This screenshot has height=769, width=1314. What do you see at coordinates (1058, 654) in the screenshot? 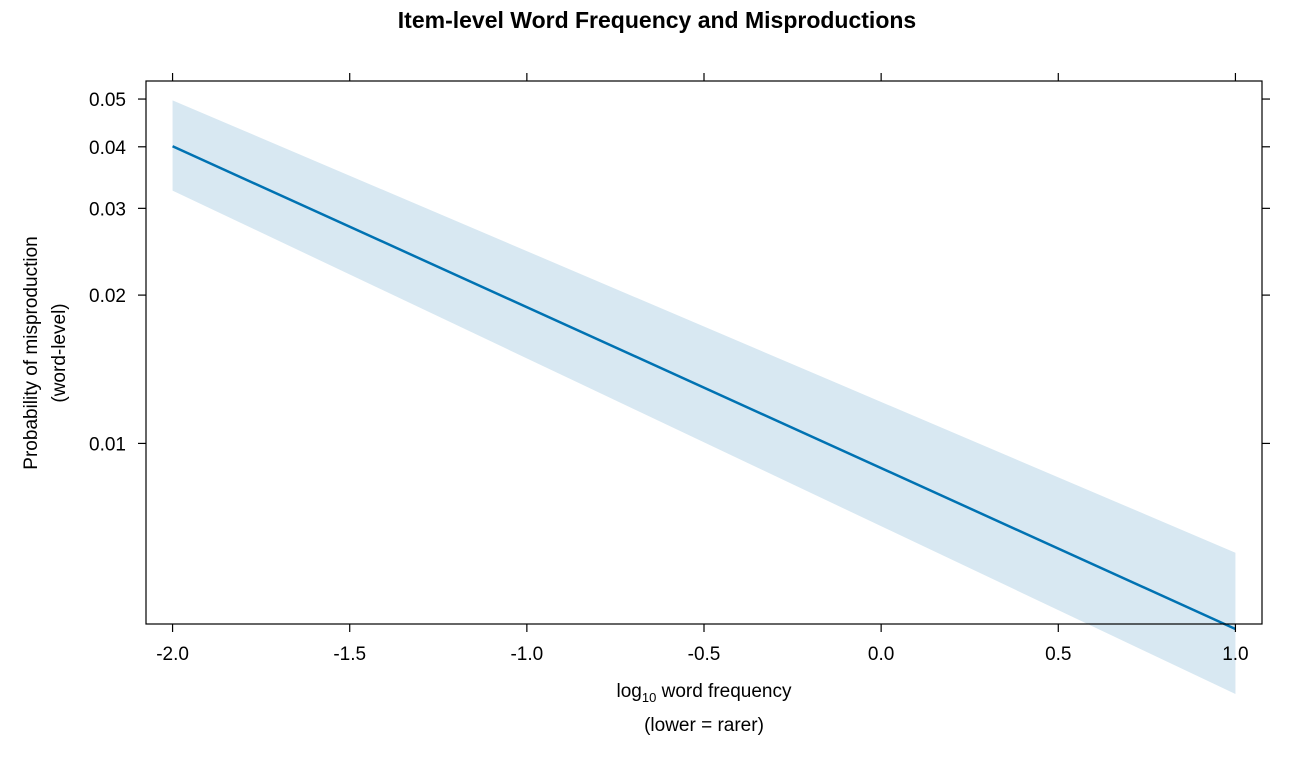
I see `x-tick-label: 0.5` at bounding box center [1058, 654].